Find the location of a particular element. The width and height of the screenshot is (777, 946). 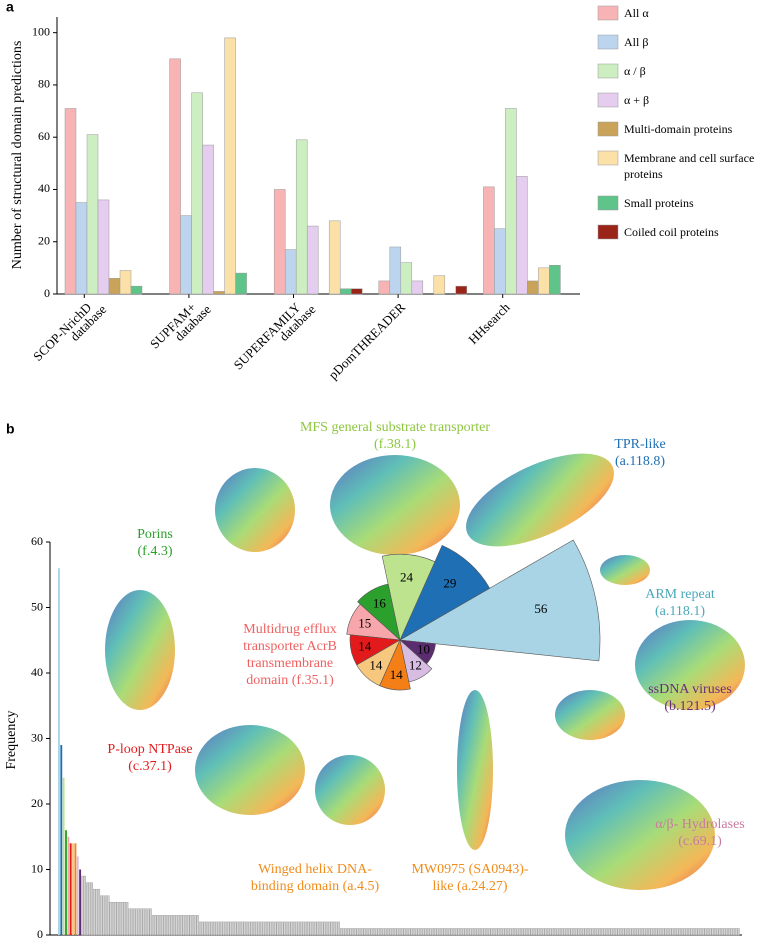

legend-label: Small proteins is located at coordinates (659, 203).